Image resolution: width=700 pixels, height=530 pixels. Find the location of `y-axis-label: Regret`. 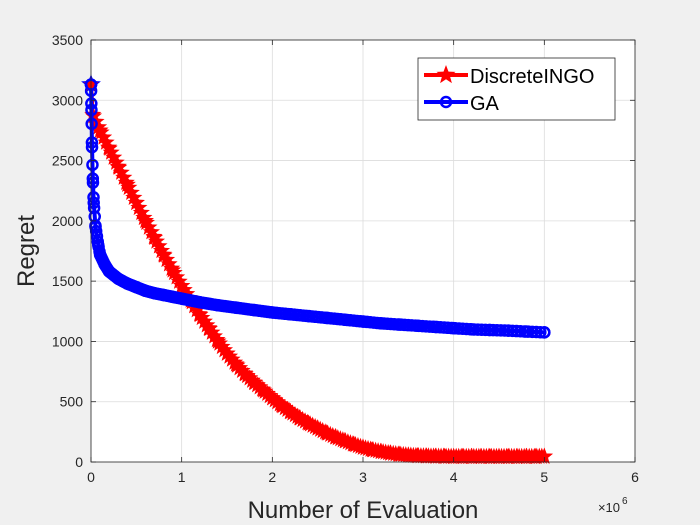

y-axis-label: Regret is located at coordinates (26, 251).